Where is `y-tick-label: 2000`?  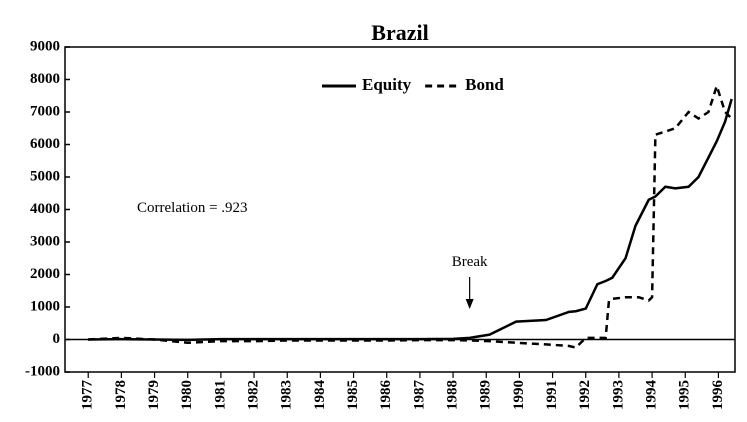
y-tick-label: 2000 is located at coordinates (45, 274).